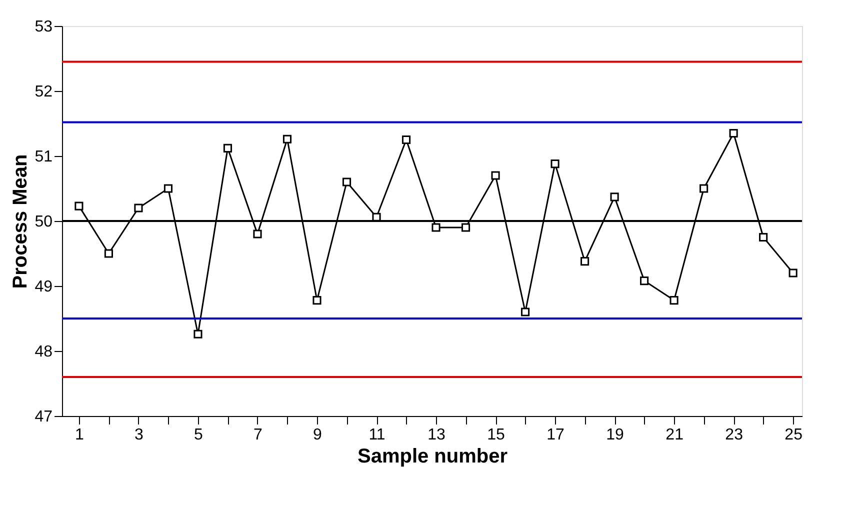  What do you see at coordinates (317, 435) in the screenshot?
I see `x-tick-label: 9` at bounding box center [317, 435].